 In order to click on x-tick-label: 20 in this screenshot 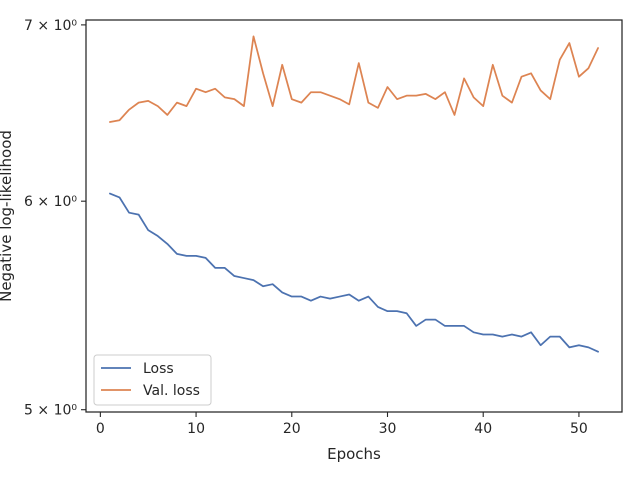, I will do `click(292, 429)`.